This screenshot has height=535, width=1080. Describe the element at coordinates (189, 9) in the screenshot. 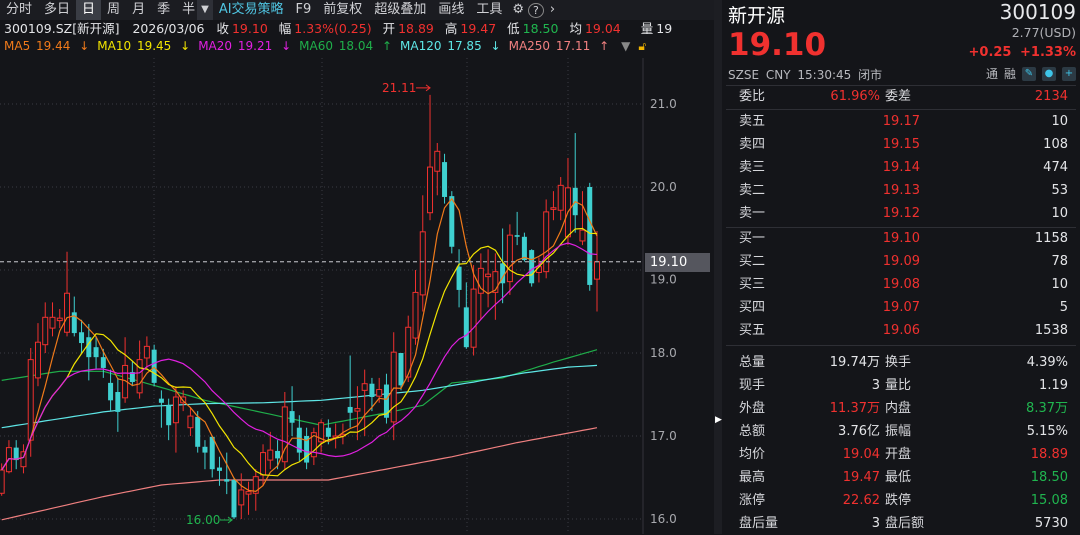

I see `tab-half-year: 半` at that location.